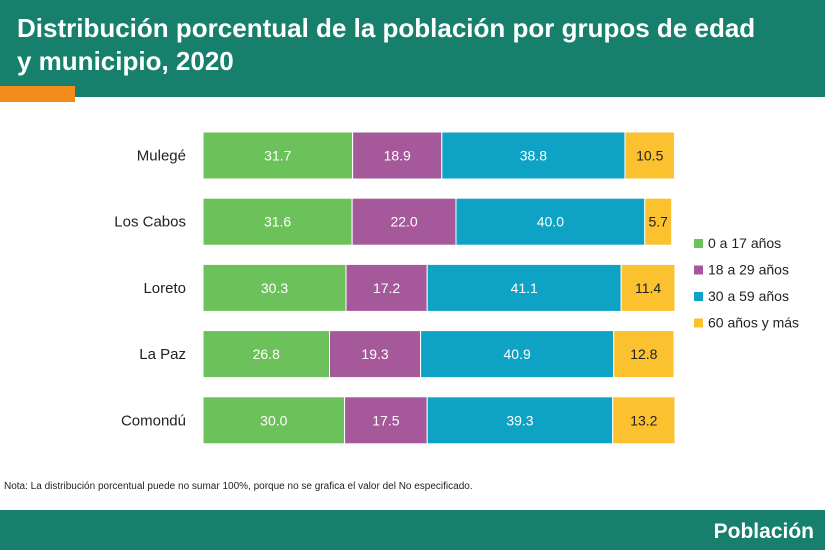  Describe the element at coordinates (748, 270) in the screenshot. I see `legend-label-18-a-29-anos: 18 a 29 años` at that location.